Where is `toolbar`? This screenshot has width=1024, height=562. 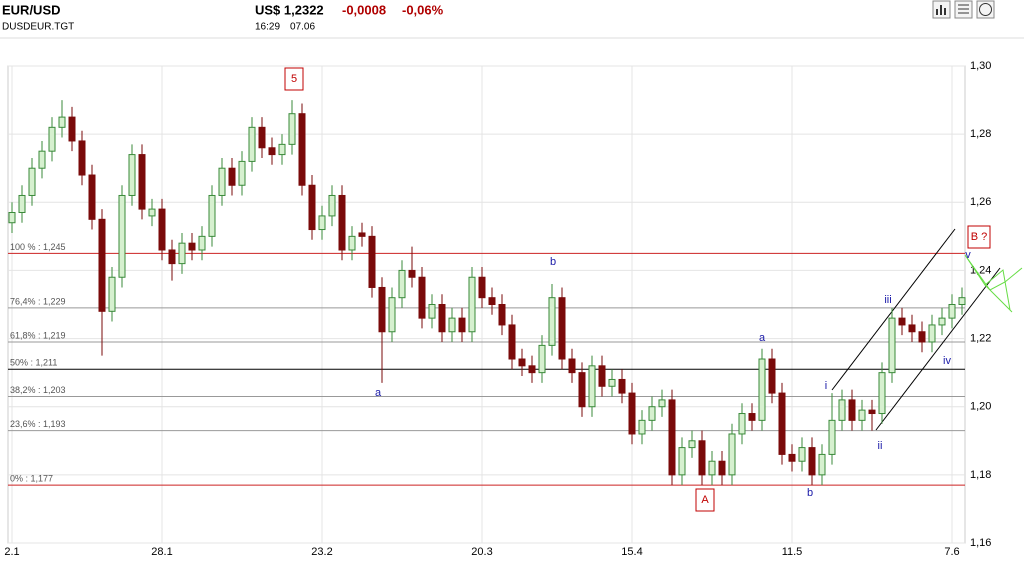
toolbar is located at coordinates (963, 9).